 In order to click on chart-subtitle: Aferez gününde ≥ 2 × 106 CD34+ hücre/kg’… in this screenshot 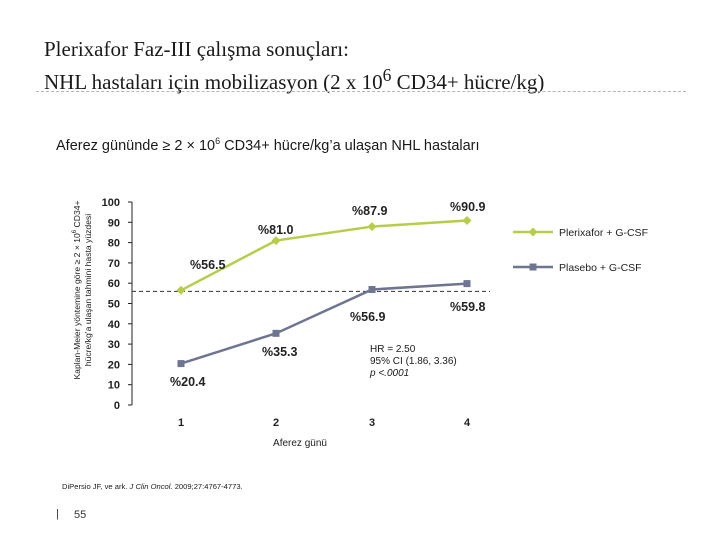, I will do `click(268, 145)`.